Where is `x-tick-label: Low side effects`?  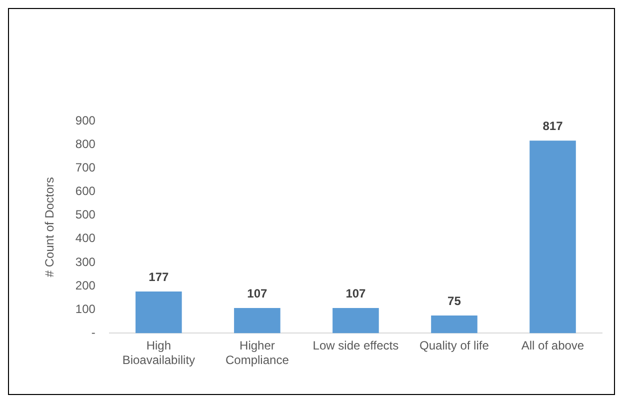 x-tick-label: Low side effects is located at coordinates (355, 345).